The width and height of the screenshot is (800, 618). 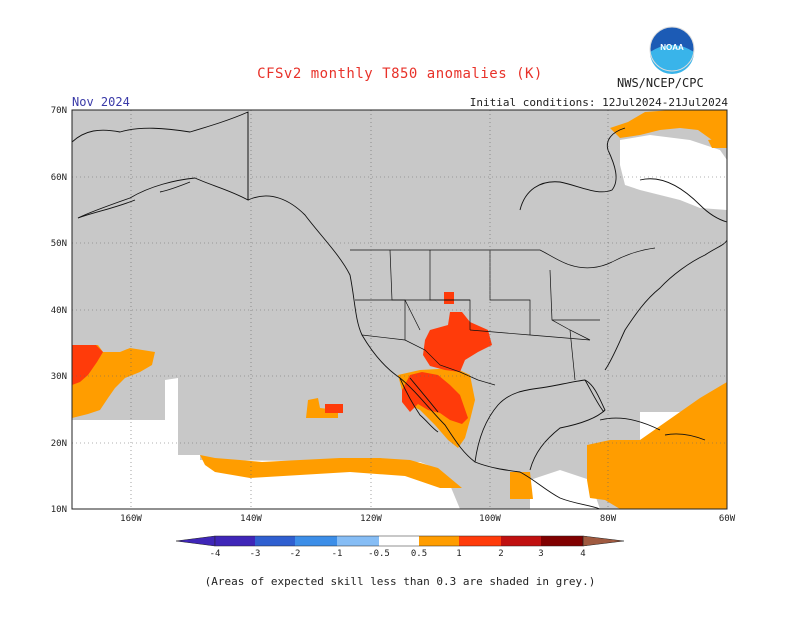 I want to click on colorbar-label: -2, so click(x=295, y=554).